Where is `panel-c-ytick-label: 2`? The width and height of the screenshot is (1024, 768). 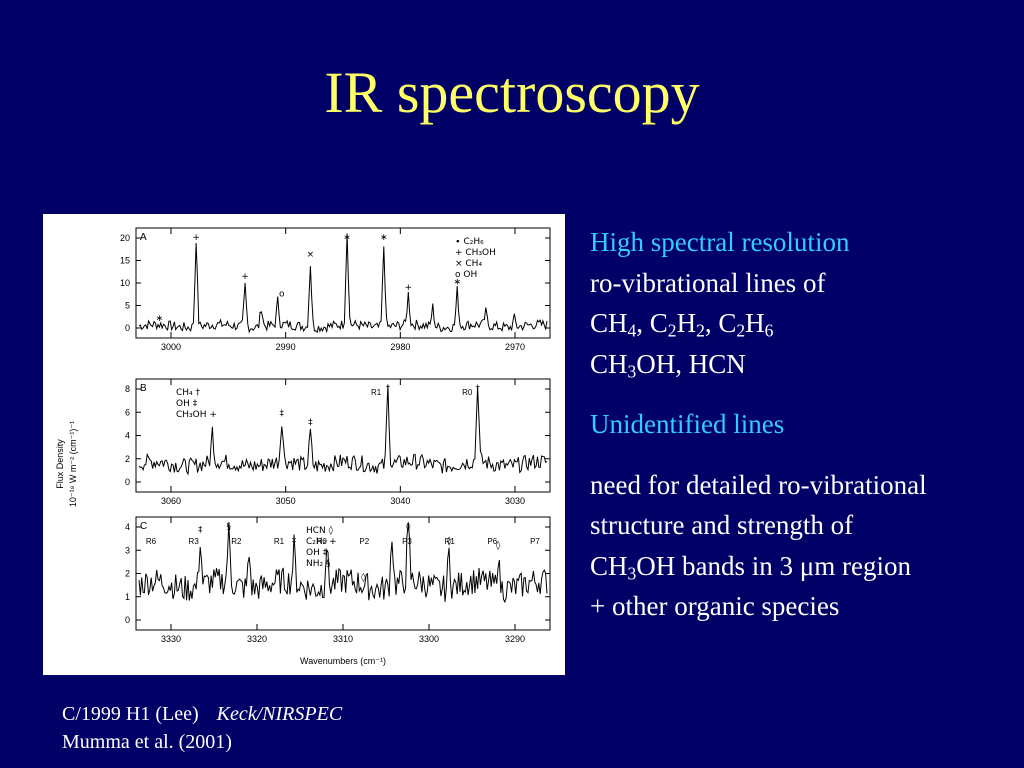
panel-c-ytick-label: 2 is located at coordinates (127, 574).